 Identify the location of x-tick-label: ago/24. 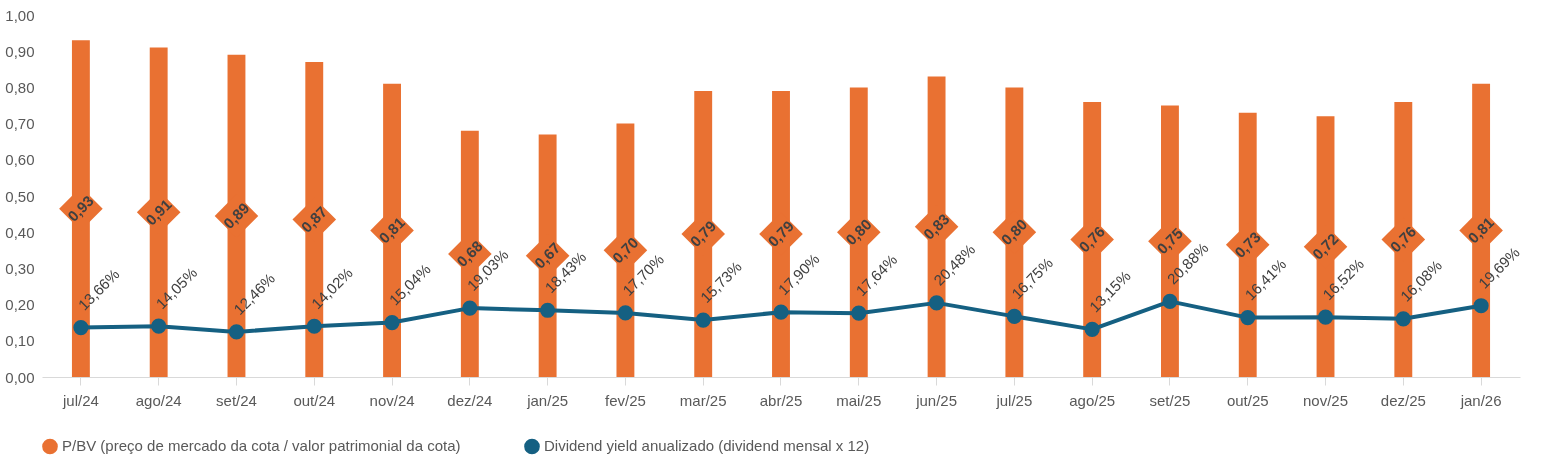
(158, 400).